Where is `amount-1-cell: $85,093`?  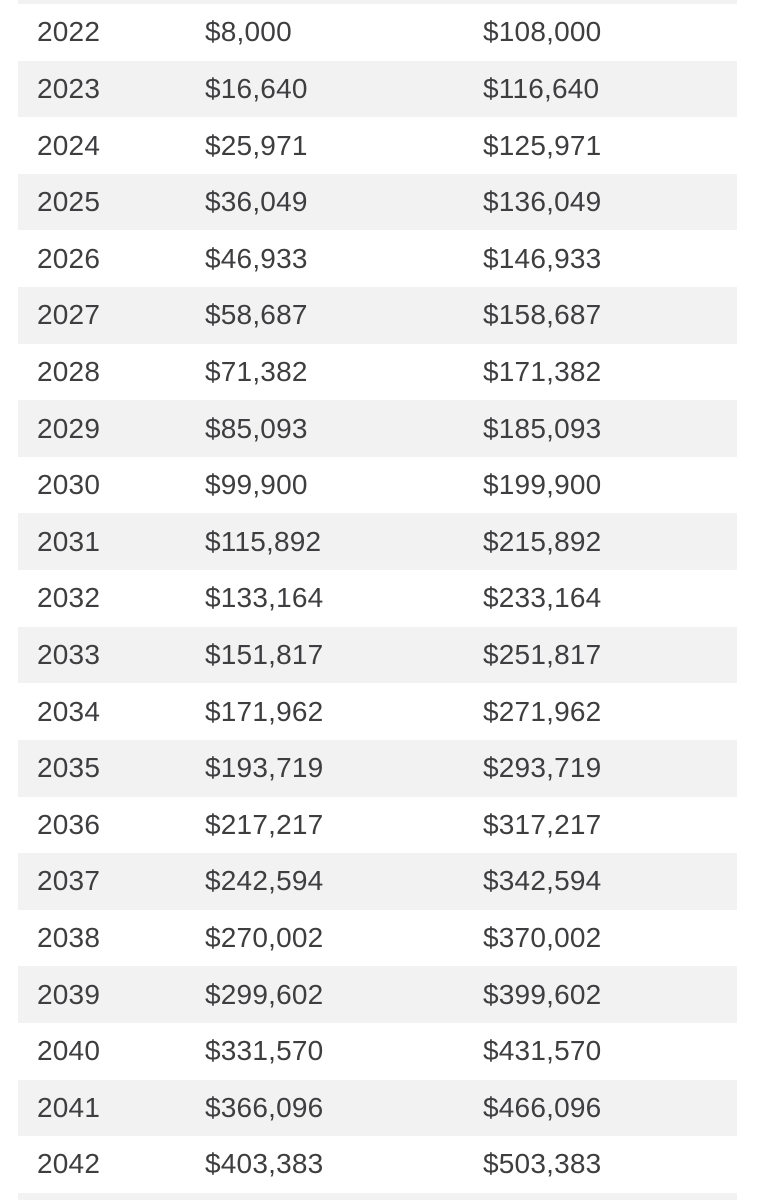 amount-1-cell: $85,093 is located at coordinates (256, 428).